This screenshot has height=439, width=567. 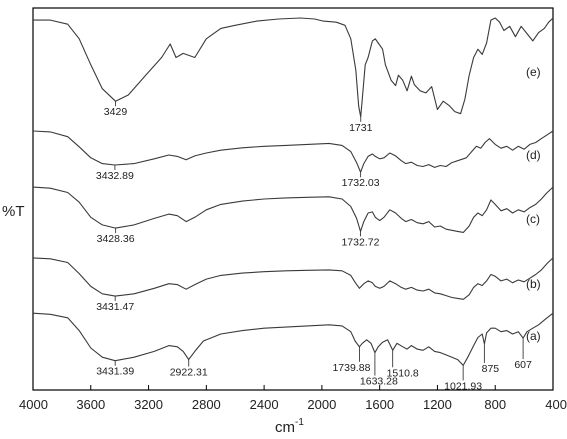 What do you see at coordinates (293, 339) in the screenshot?
I see `spectrum-curve-a` at bounding box center [293, 339].